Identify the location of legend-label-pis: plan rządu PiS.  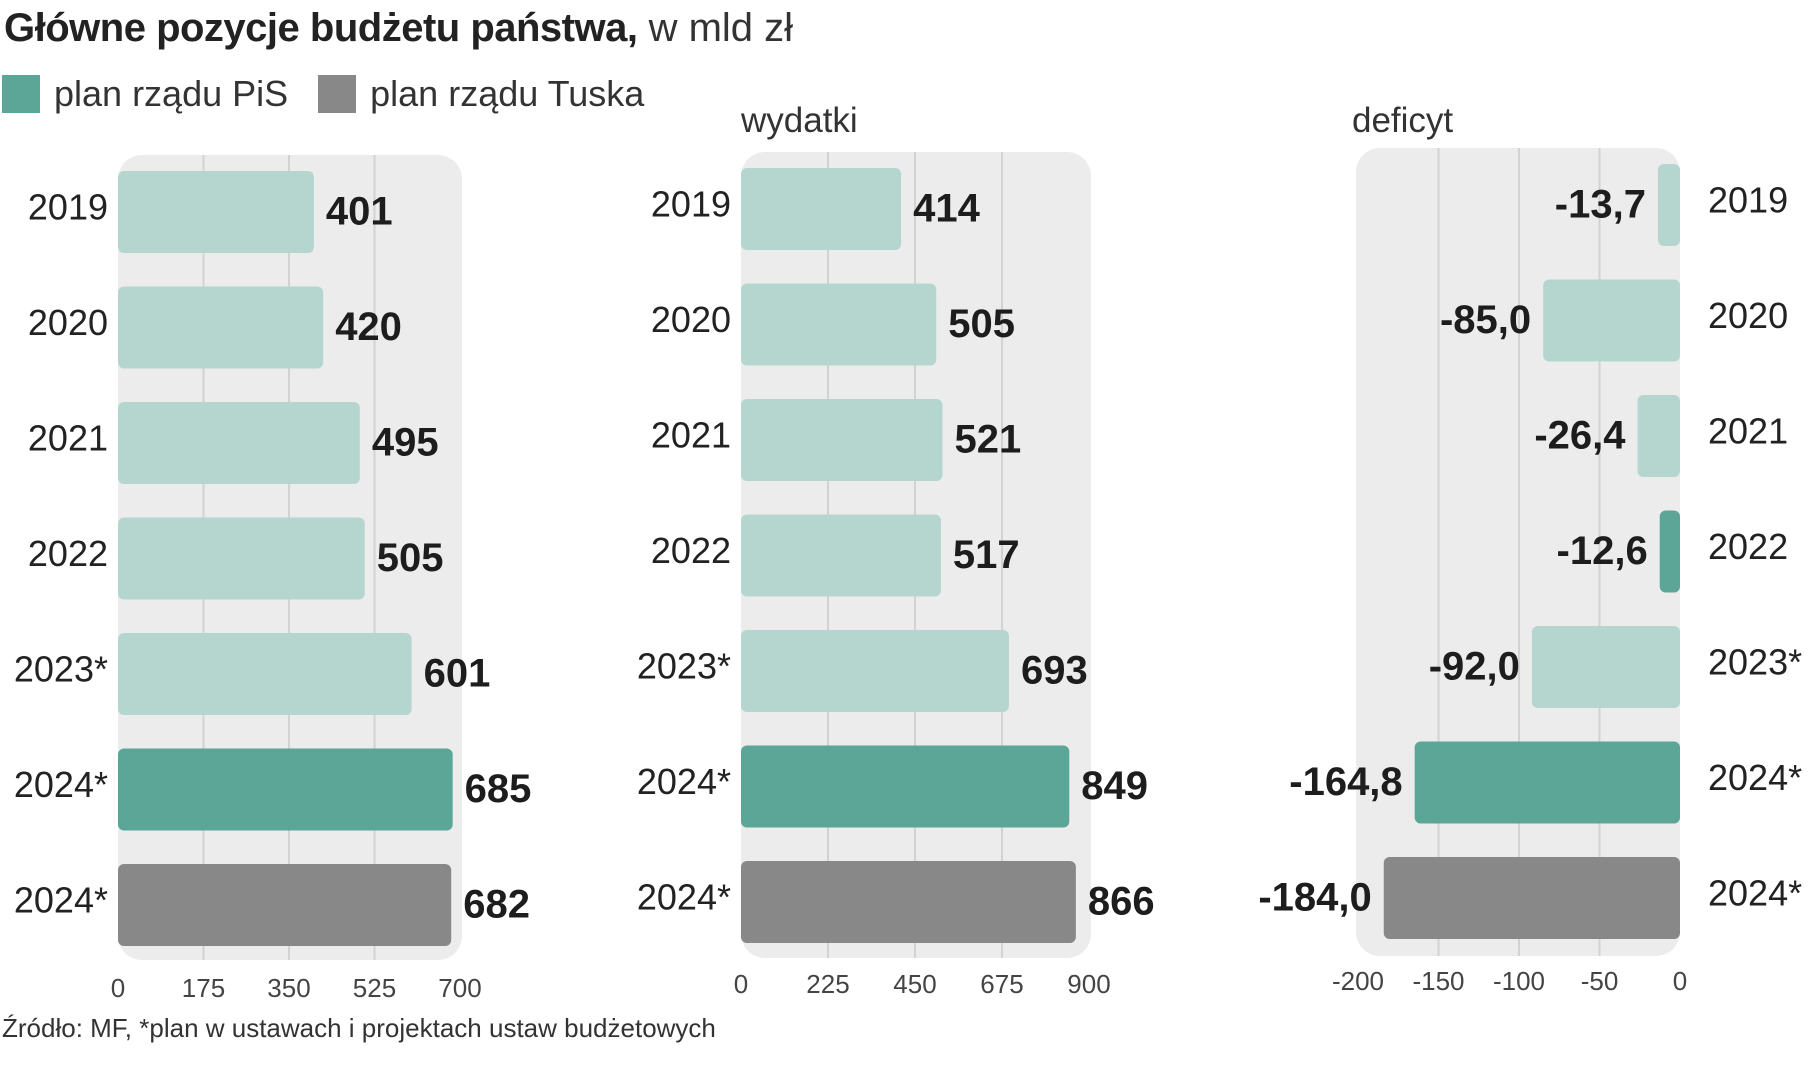
(171, 93).